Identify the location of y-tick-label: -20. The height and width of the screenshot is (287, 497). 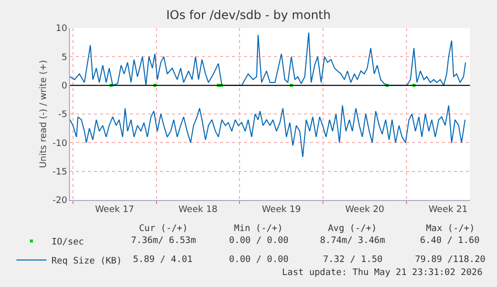
(60, 201).